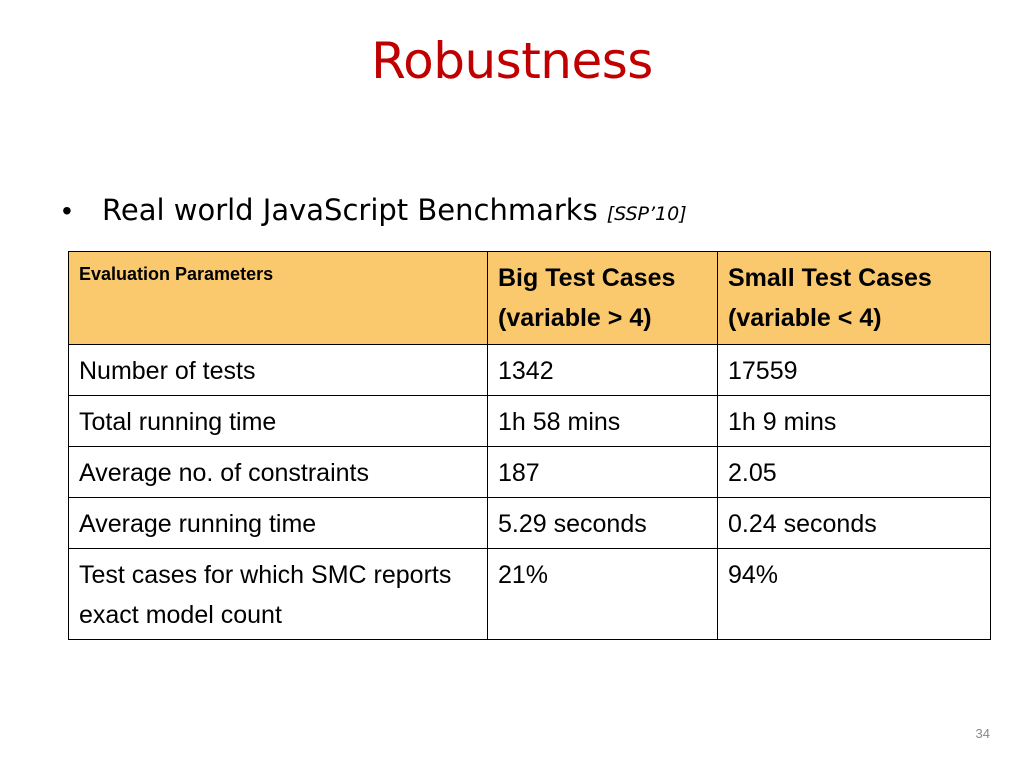  I want to click on table-cell: 2.05, so click(854, 472).